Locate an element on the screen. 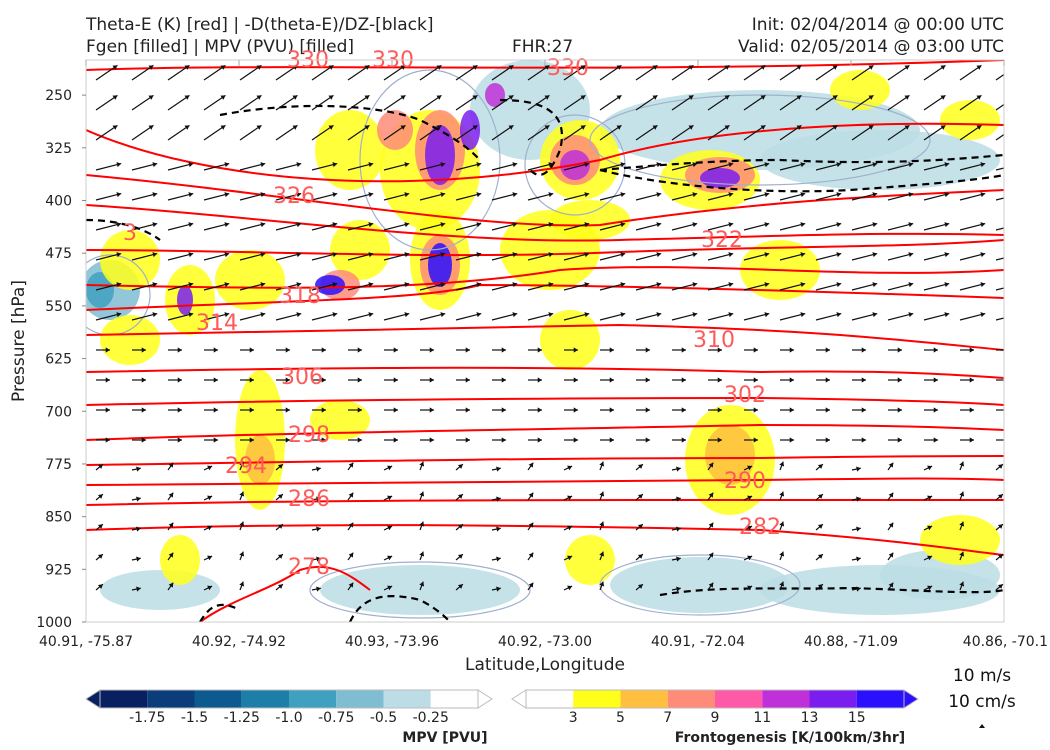  fgen-colorbar-tick-label: 11 is located at coordinates (762, 718).